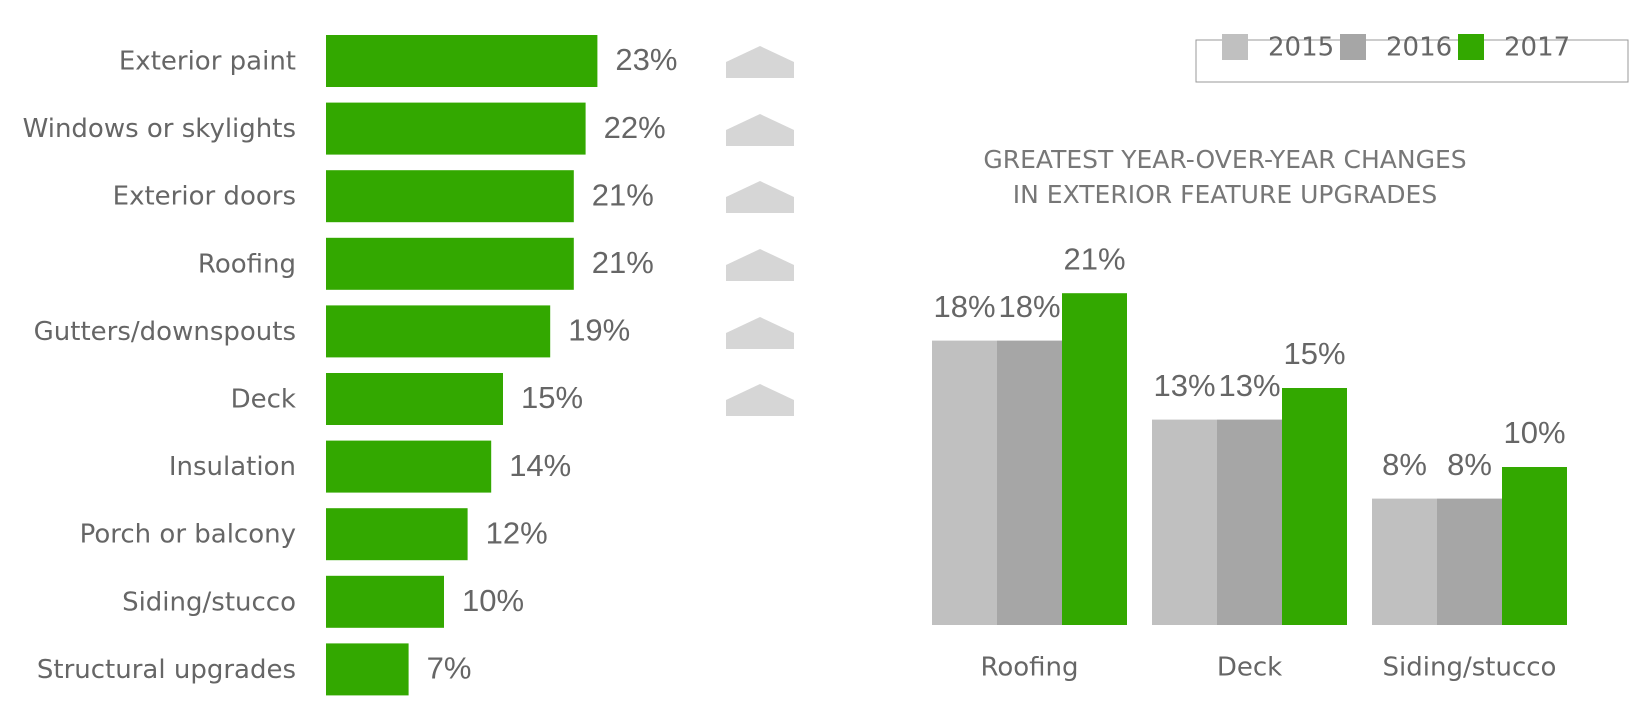 Image resolution: width=1637 pixels, height=724 pixels. What do you see at coordinates (1419, 48) in the screenshot?
I see `legend-label: 2016` at bounding box center [1419, 48].